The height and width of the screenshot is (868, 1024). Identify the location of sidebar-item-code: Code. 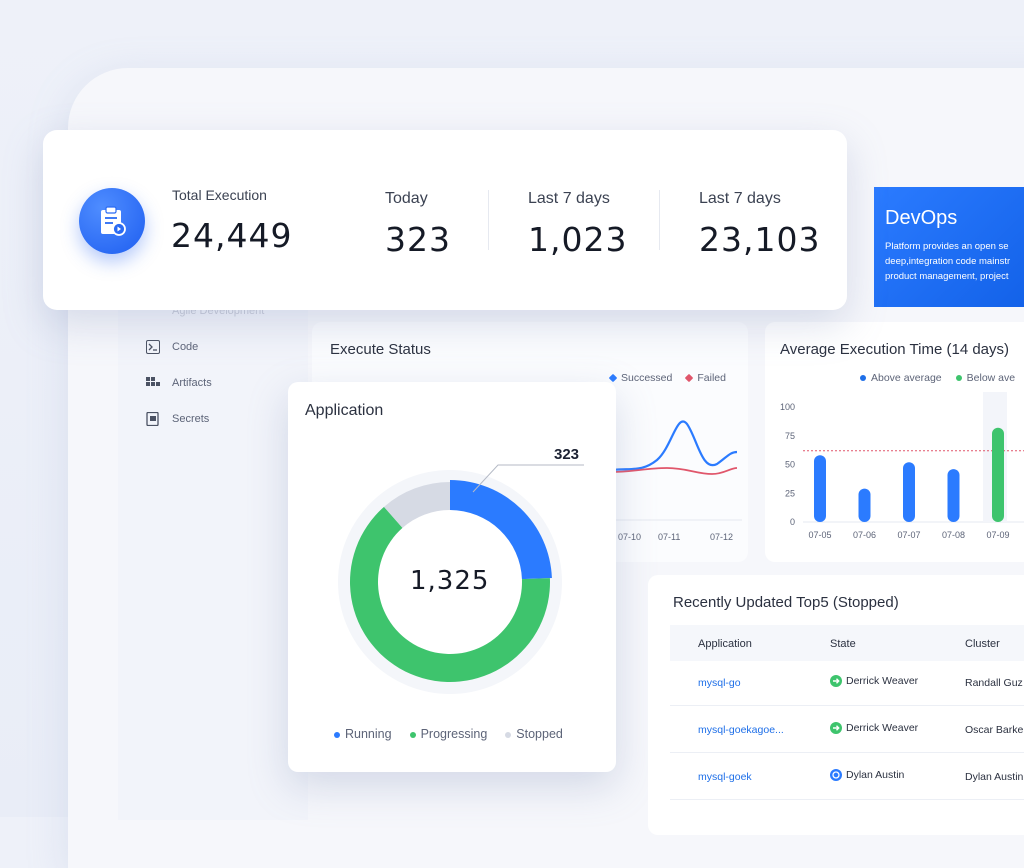
(172, 347).